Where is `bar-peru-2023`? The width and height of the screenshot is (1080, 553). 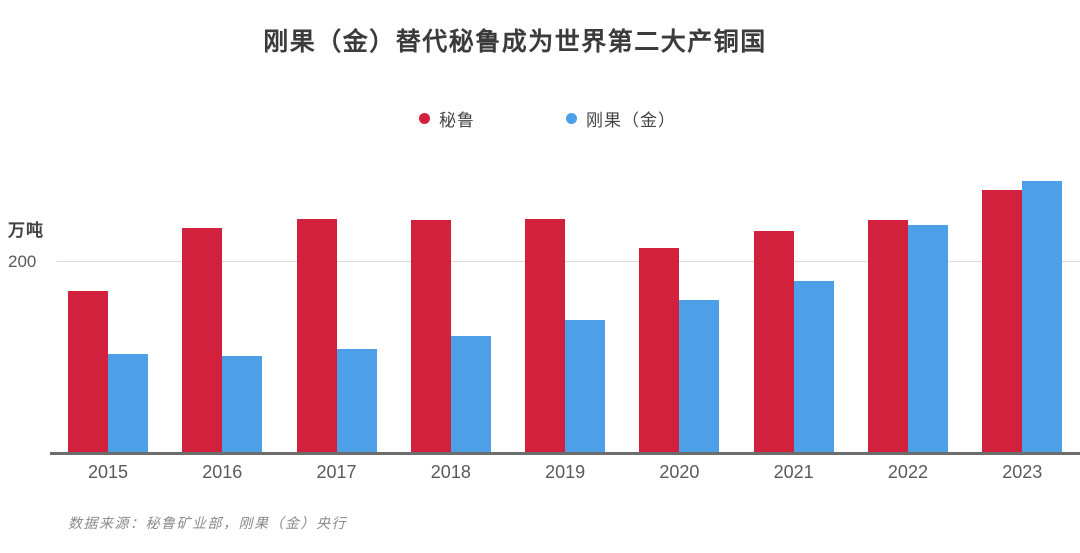 bar-peru-2023 is located at coordinates (1002, 322).